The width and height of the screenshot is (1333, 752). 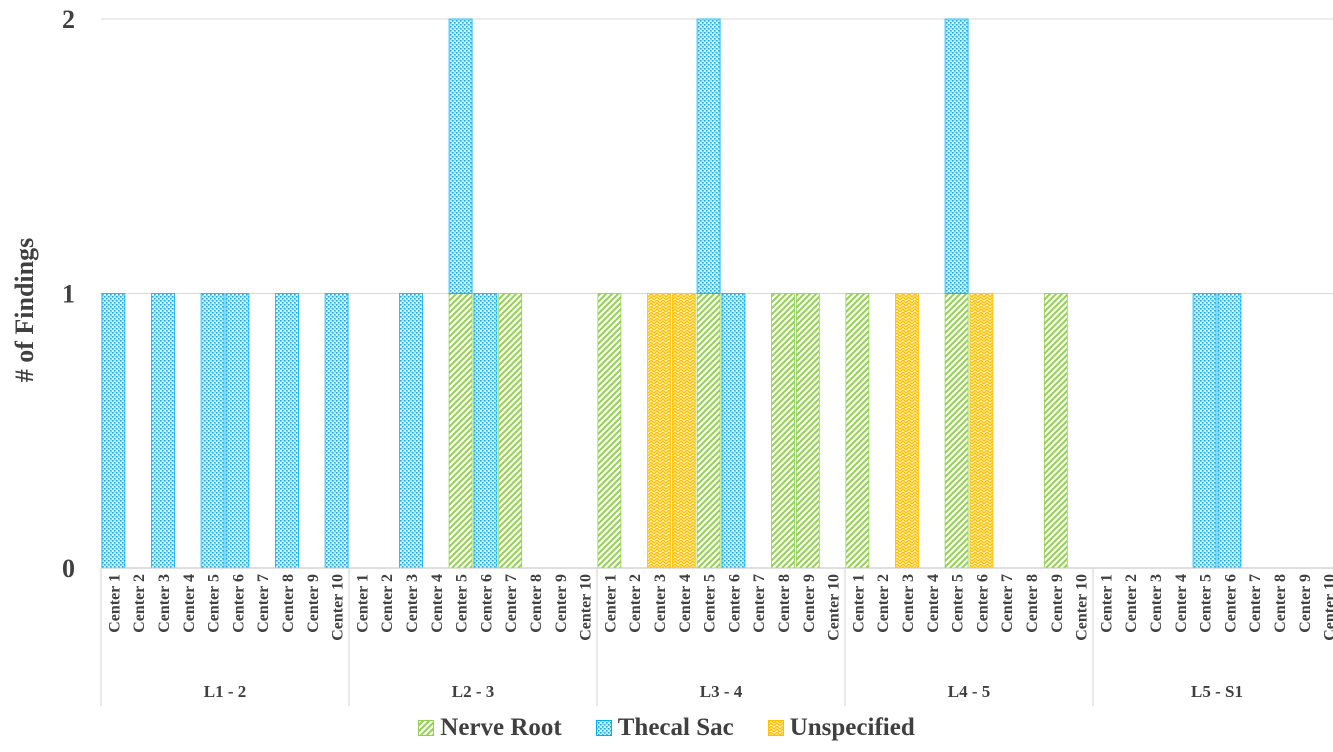 What do you see at coordinates (225, 691) in the screenshot?
I see `x-group-label: L1 - 2` at bounding box center [225, 691].